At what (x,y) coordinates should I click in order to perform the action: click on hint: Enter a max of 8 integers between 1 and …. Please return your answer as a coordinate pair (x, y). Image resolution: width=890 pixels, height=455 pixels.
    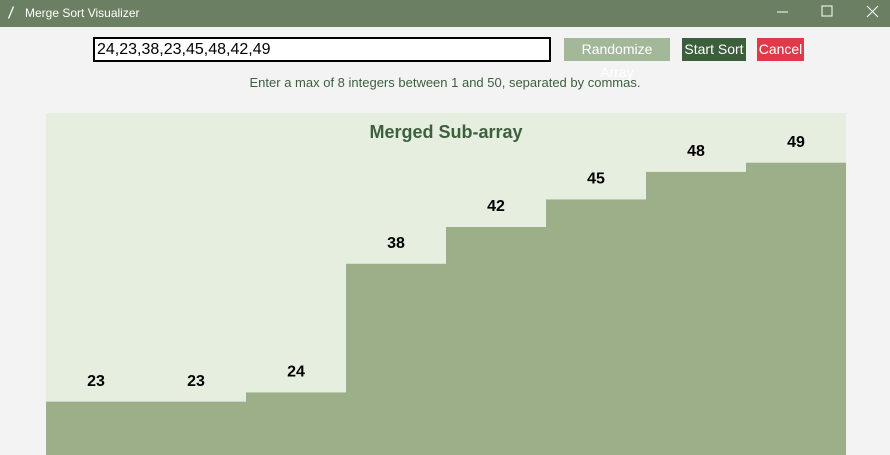
    Looking at the image, I should click on (445, 82).